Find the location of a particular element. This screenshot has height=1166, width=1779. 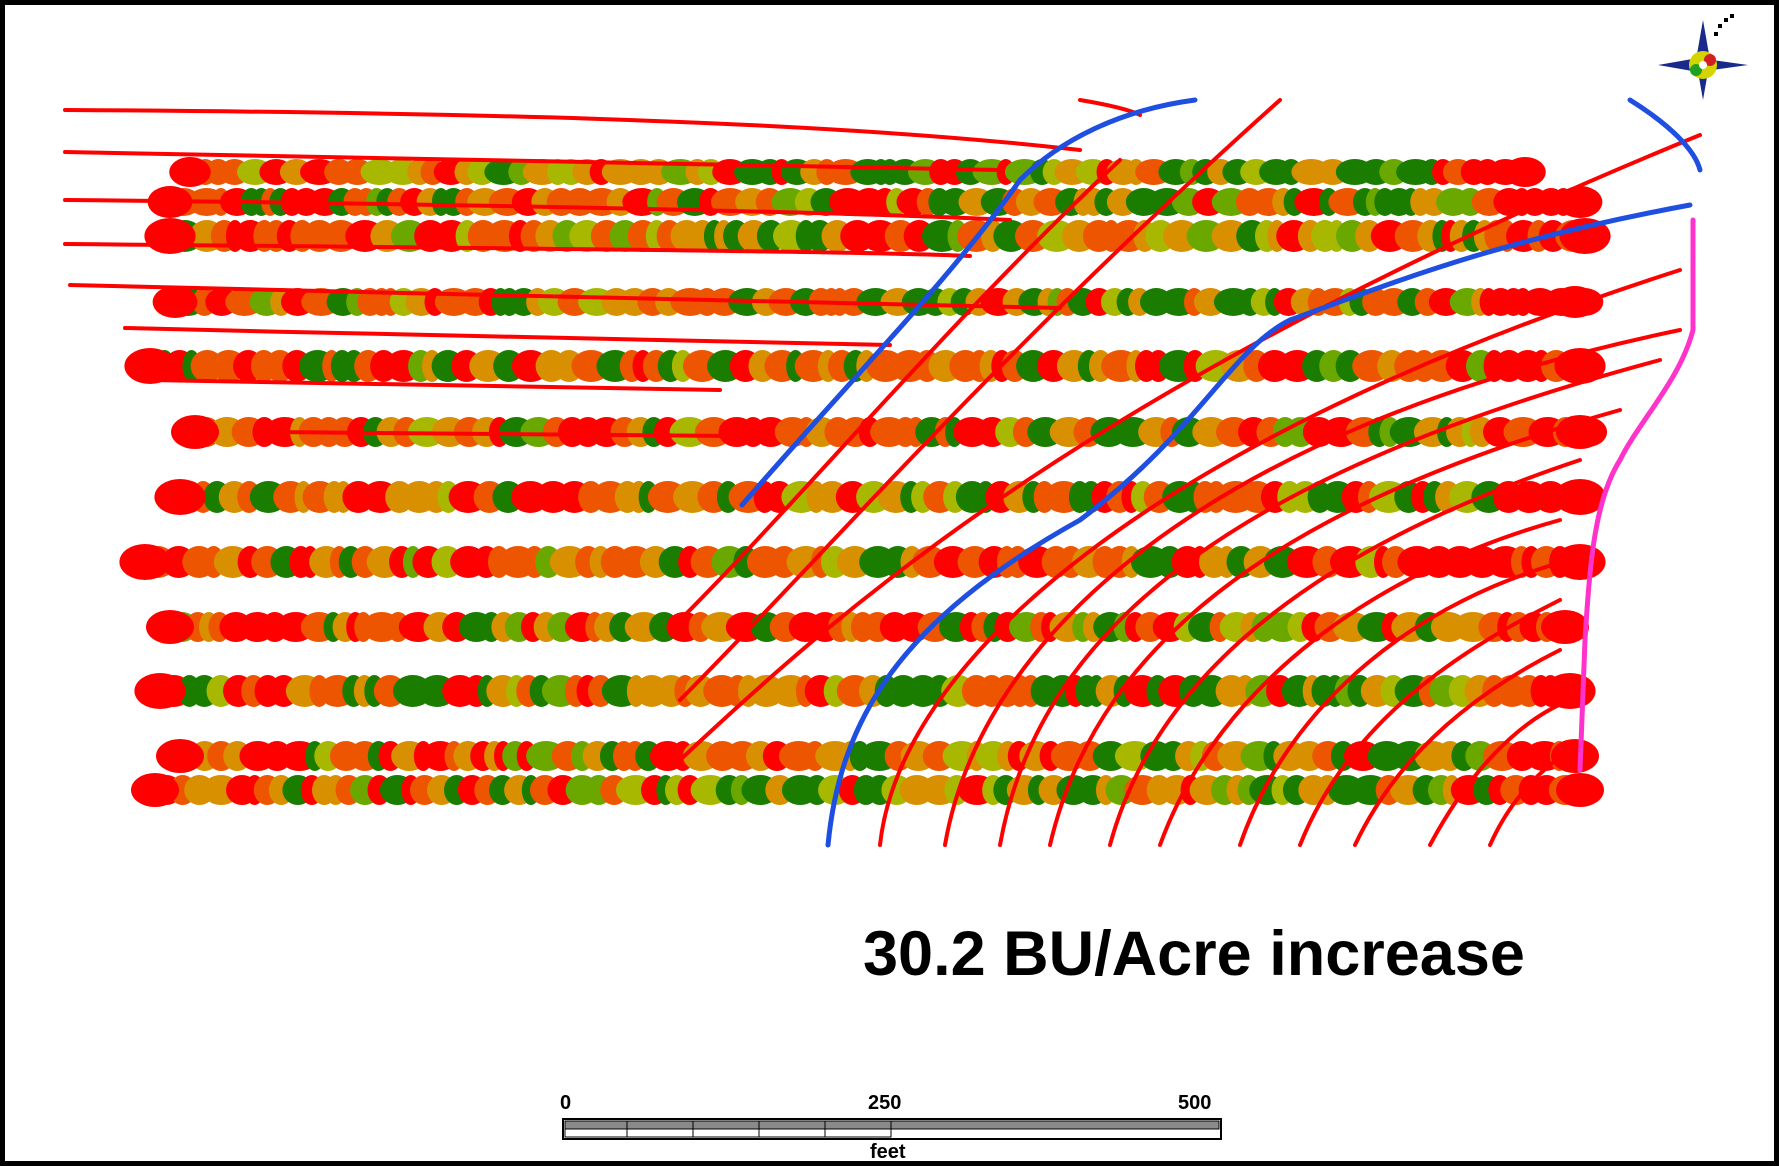

scale-tick-250: 250 is located at coordinates (884, 1103).